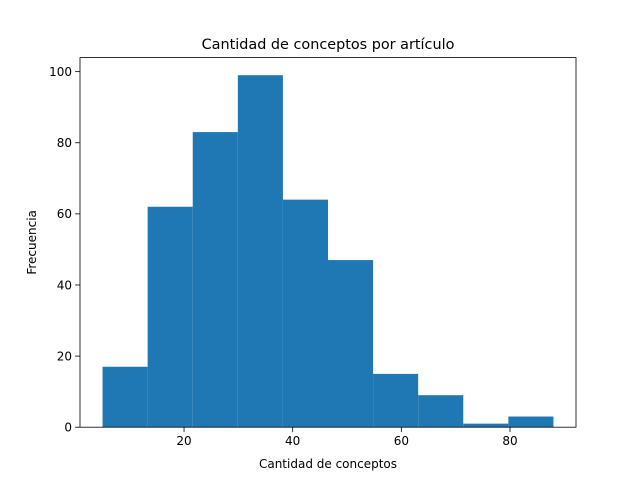  What do you see at coordinates (328, 45) in the screenshot?
I see `chart-title: Cantidad de conceptos por artículo` at bounding box center [328, 45].